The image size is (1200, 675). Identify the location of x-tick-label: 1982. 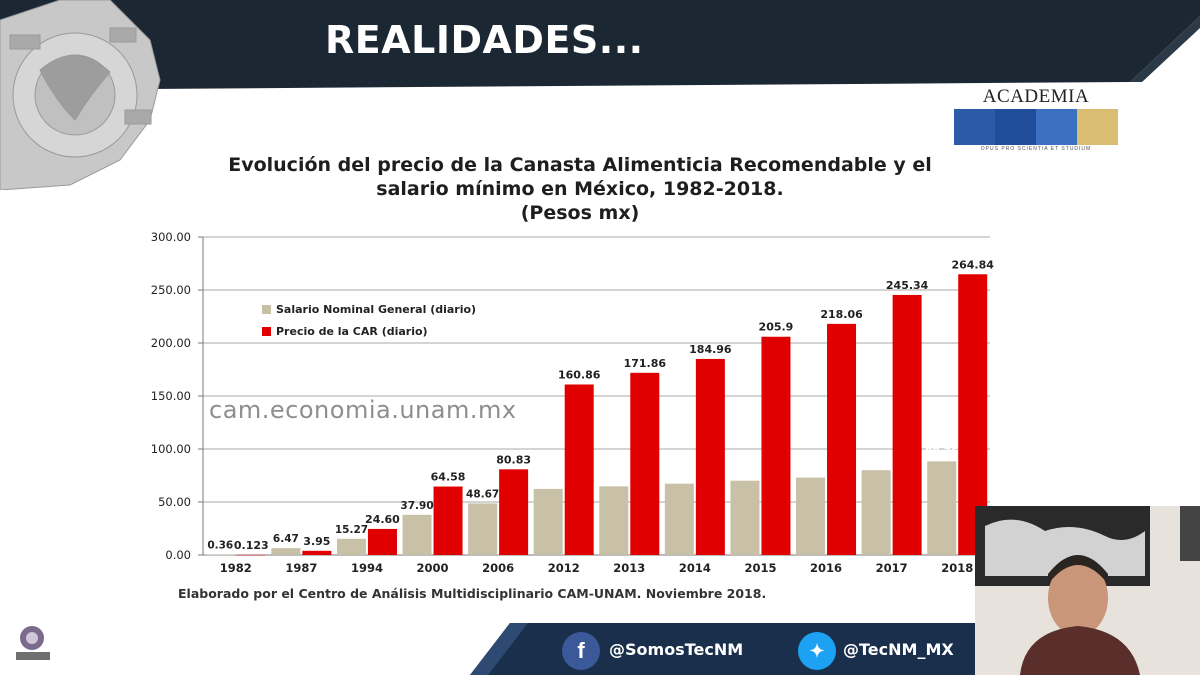
(236, 568).